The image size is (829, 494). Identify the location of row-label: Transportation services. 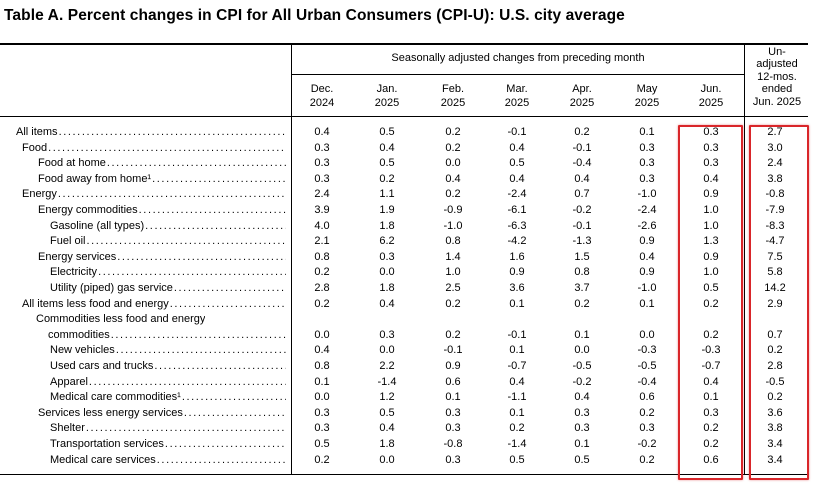
(107, 444).